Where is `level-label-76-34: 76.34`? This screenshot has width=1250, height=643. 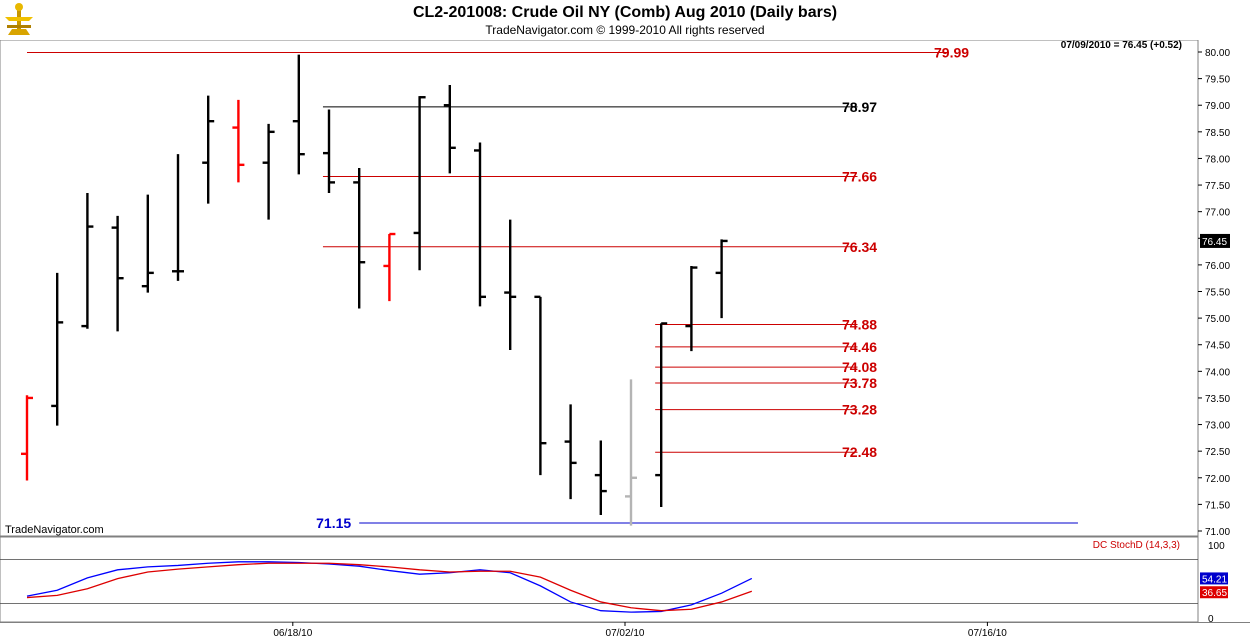
level-label-76-34: 76.34 is located at coordinates (859, 247).